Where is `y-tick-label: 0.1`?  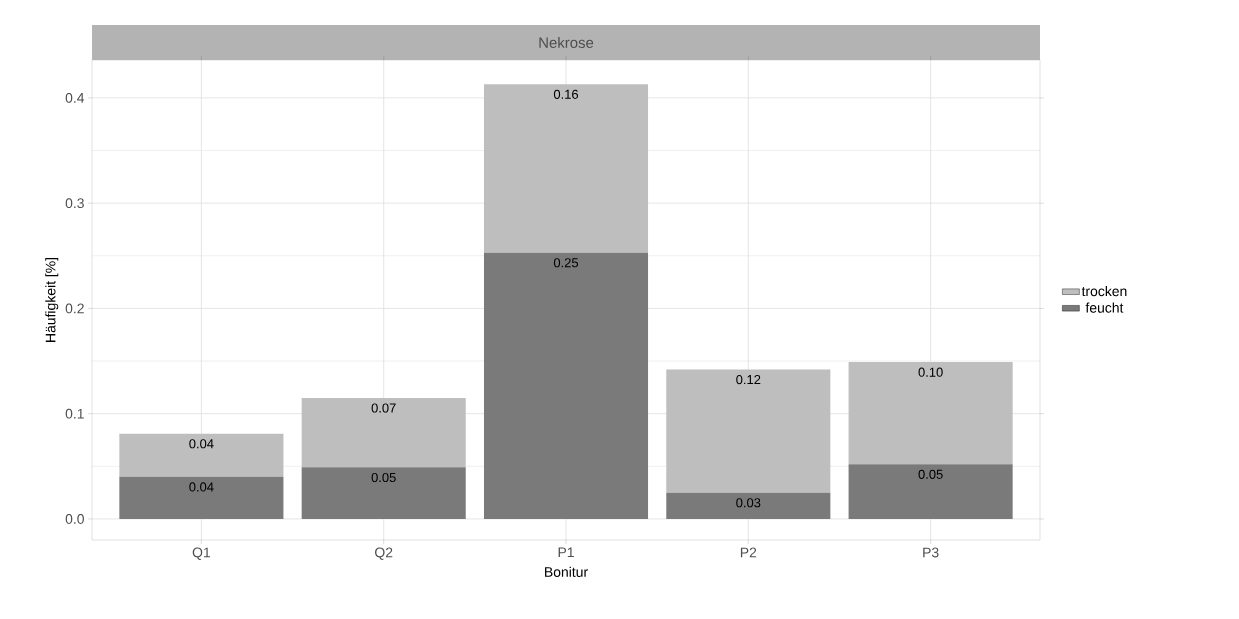
y-tick-label: 0.1 is located at coordinates (74, 413).